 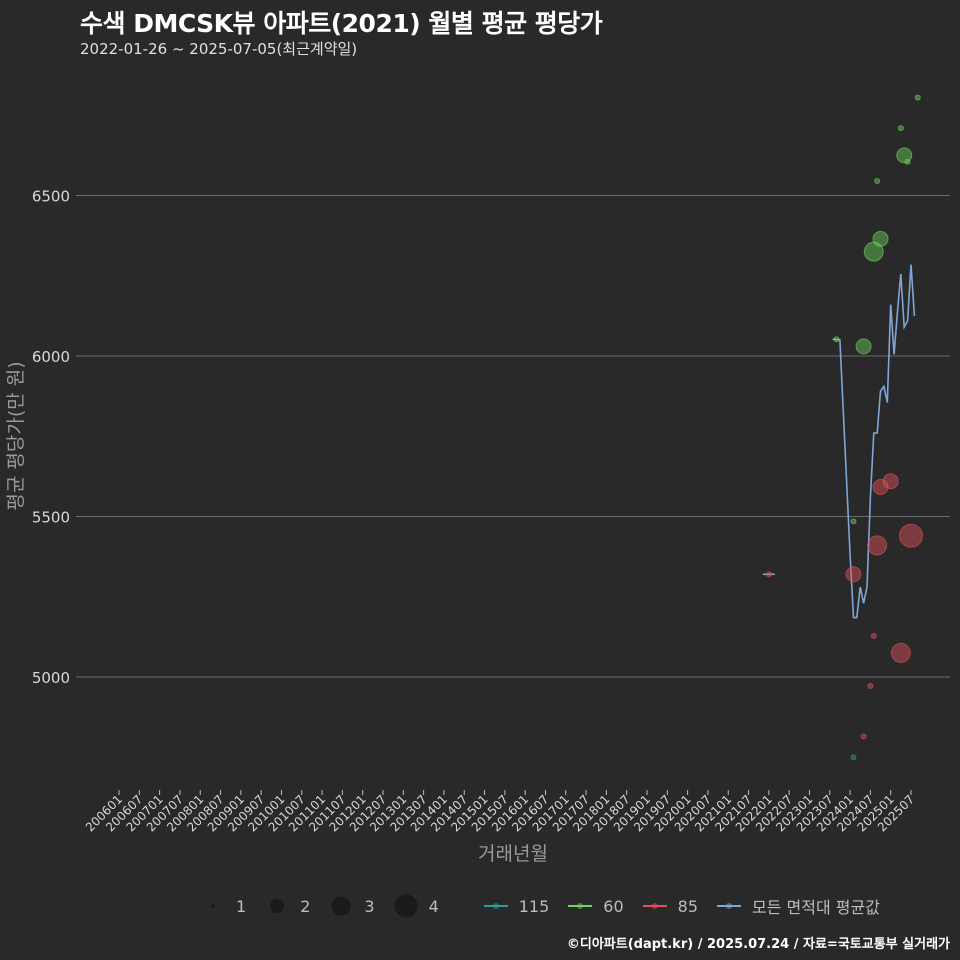 I want to click on legend-size-item: 1, so click(x=227, y=906).